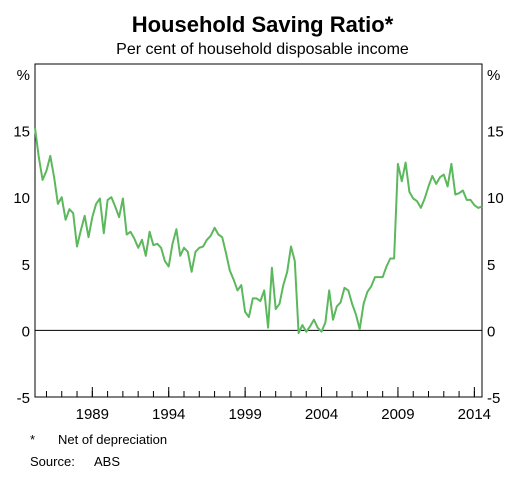 The width and height of the screenshot is (525, 494). Describe the element at coordinates (23, 398) in the screenshot. I see `y-tick-label-left: -5` at that location.